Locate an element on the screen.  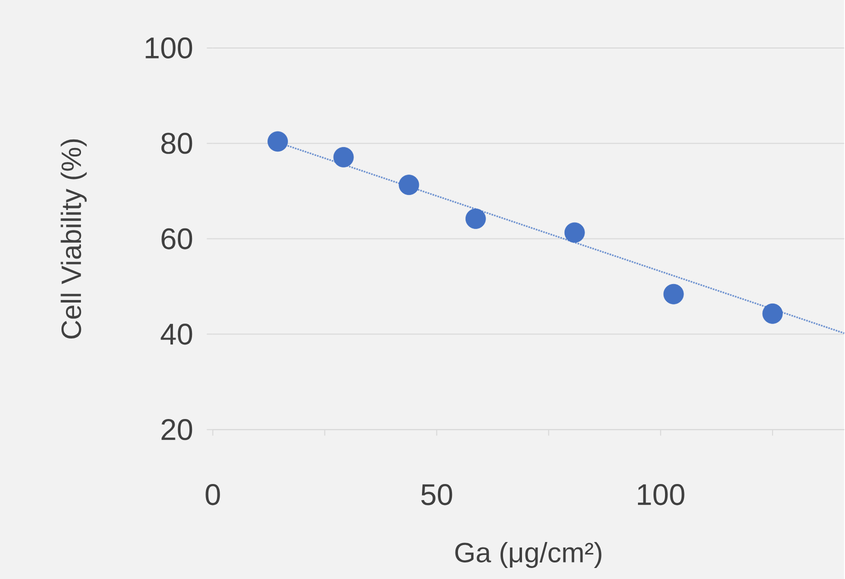
y-tick-label: 60 is located at coordinates (177, 239).